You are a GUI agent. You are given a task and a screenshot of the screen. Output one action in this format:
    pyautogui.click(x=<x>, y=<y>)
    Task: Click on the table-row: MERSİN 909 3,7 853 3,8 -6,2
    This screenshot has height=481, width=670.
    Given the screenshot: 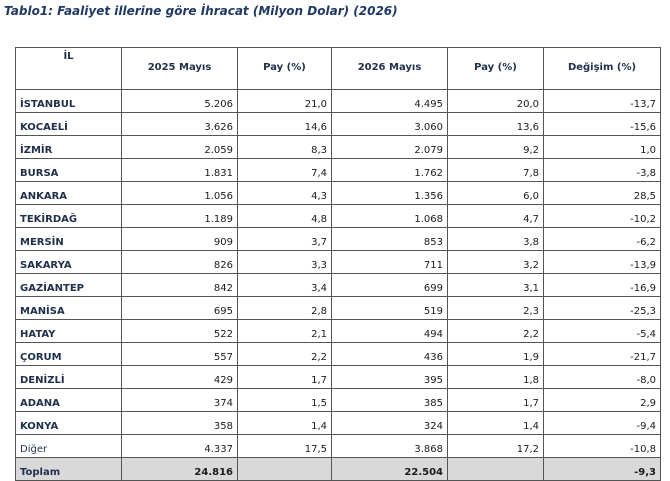 What is the action you would take?
    pyautogui.click(x=338, y=239)
    